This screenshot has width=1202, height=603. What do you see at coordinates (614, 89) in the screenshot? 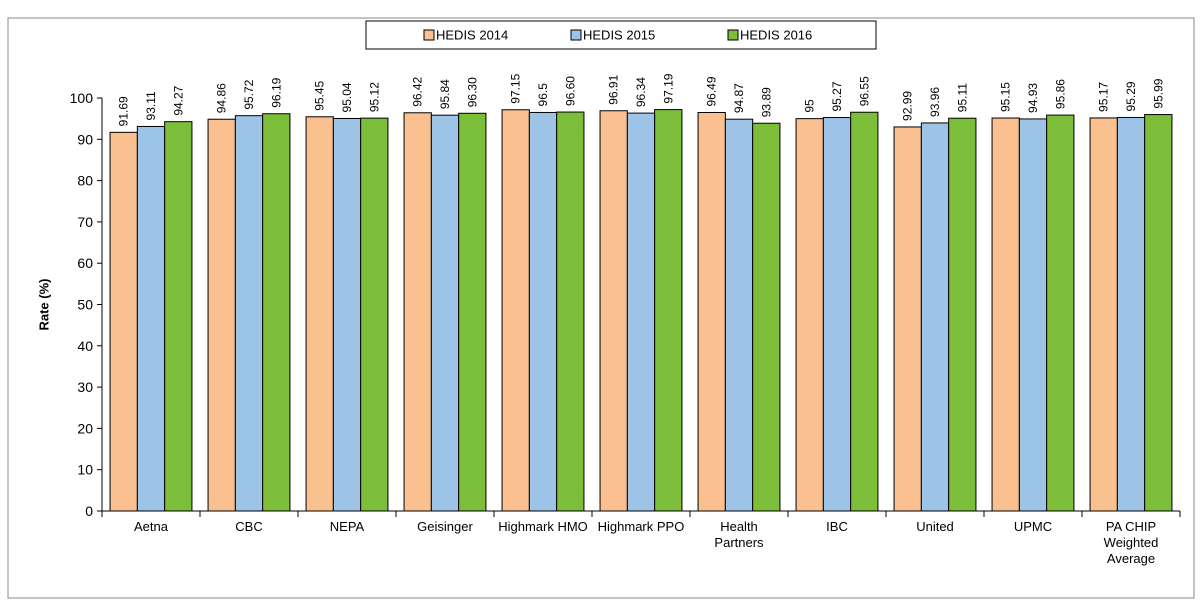
I see `data-label: 96.91` at bounding box center [614, 89].